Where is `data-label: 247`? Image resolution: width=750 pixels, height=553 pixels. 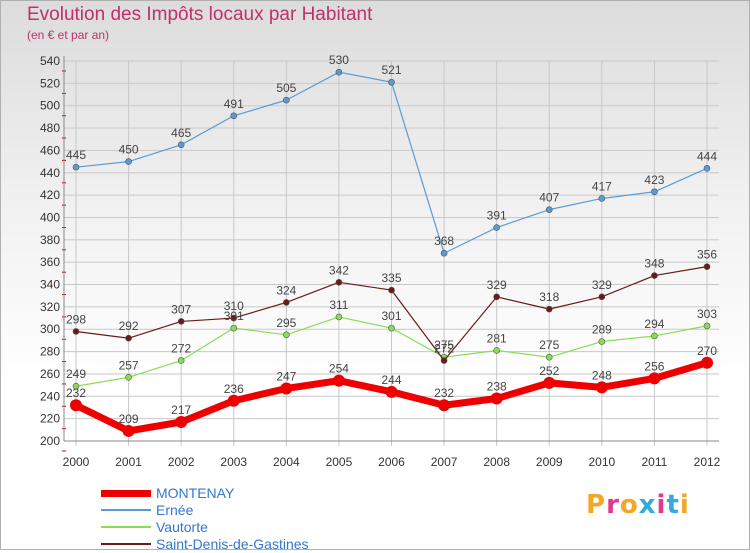 data-label: 247 is located at coordinates (286, 376).